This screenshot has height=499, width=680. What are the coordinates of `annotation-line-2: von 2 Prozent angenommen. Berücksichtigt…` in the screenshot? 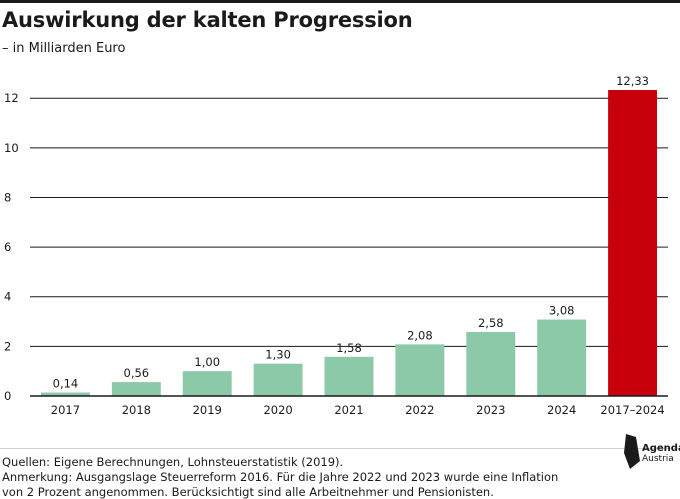 It's located at (248, 491).